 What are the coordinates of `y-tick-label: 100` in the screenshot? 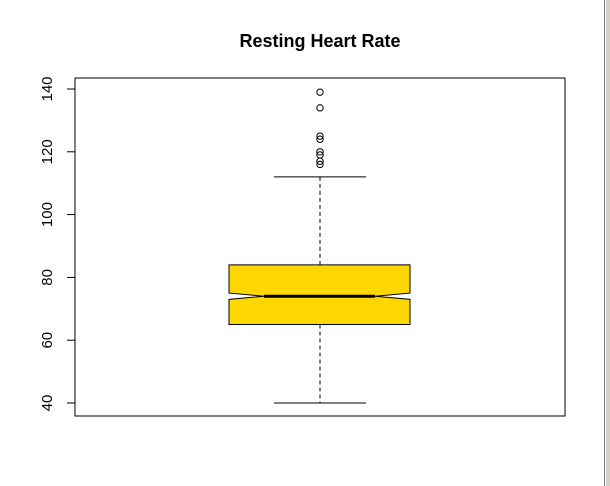 It's located at (47, 214).